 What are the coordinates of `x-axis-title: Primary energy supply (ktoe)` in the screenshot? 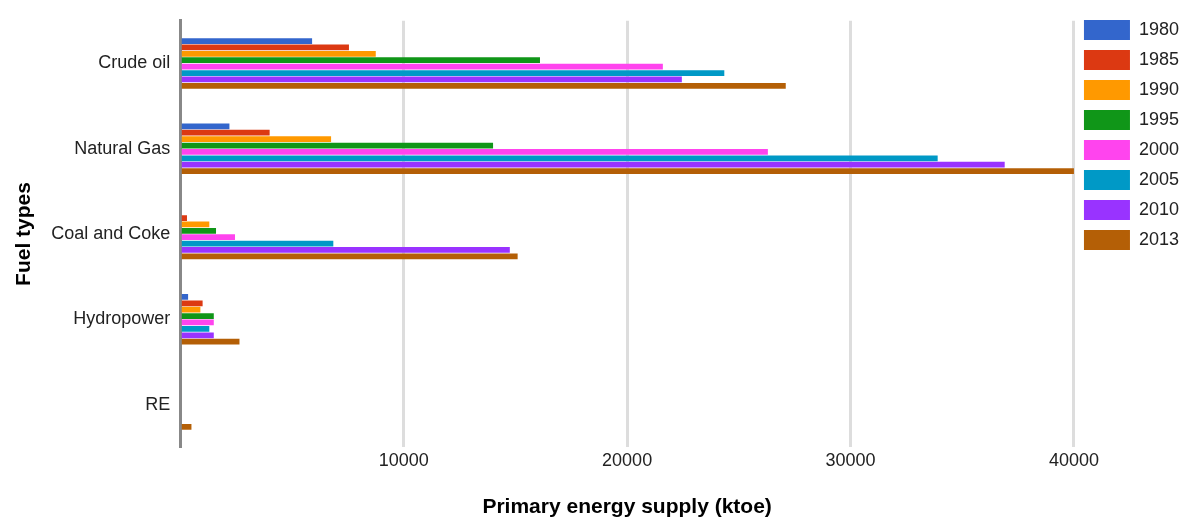 It's located at (627, 506).